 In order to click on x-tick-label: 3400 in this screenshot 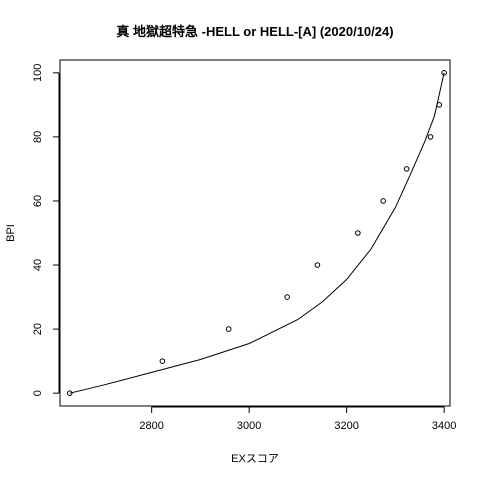, I will do `click(444, 426)`.